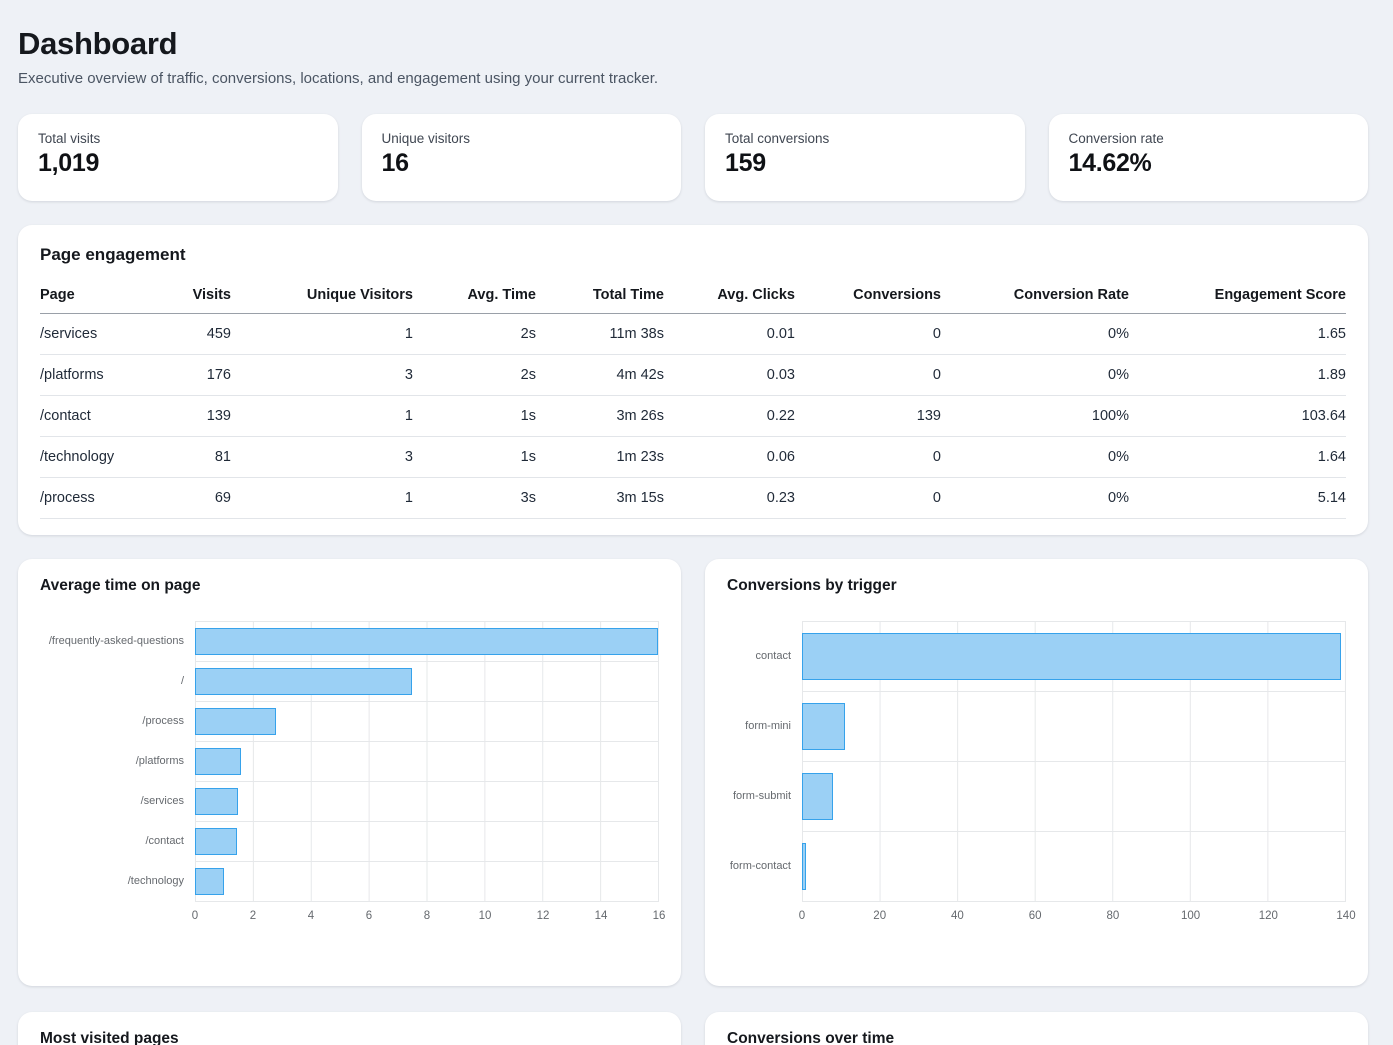  What do you see at coordinates (369, 916) in the screenshot?
I see `x-axis-tick: 6` at bounding box center [369, 916].